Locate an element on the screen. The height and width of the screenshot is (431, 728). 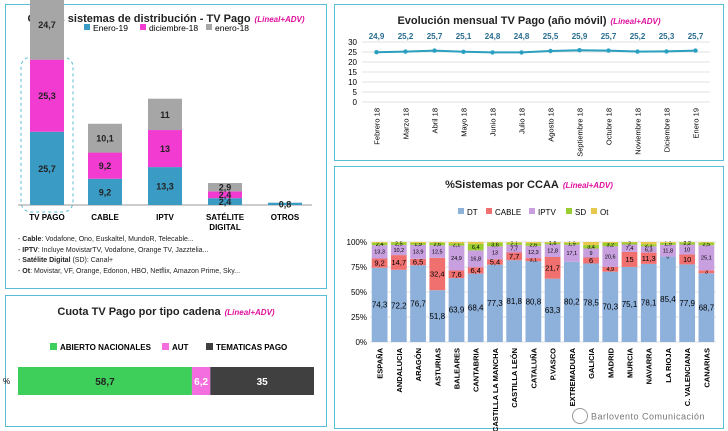
data-label: 25,1 is located at coordinates (464, 36).